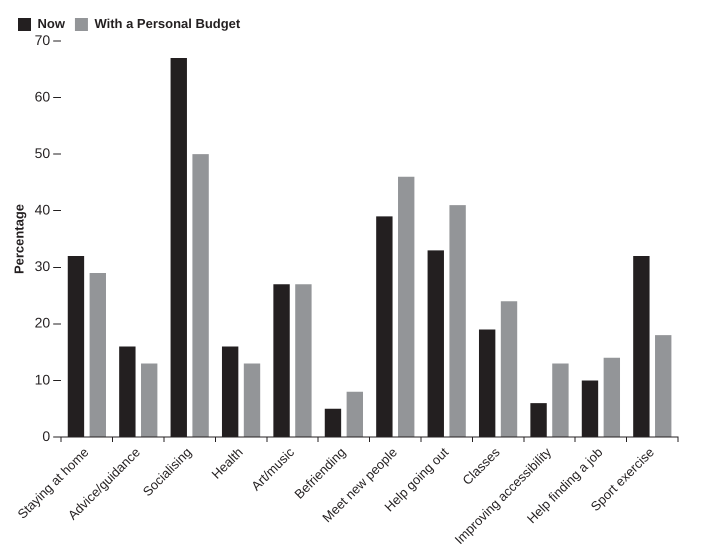  What do you see at coordinates (167, 24) in the screenshot?
I see `legend-label: With a Personal Budget` at bounding box center [167, 24].